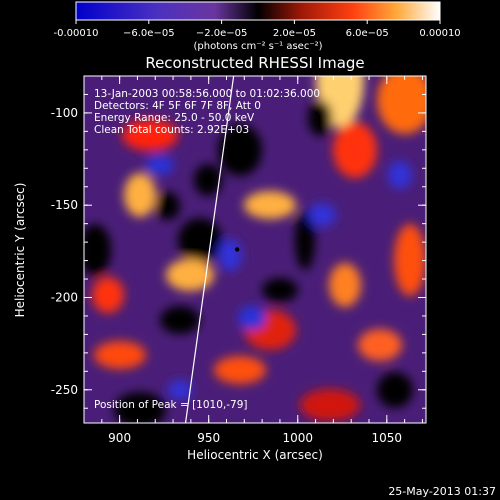 This screenshot has width=500, height=500. What do you see at coordinates (207, 94) in the screenshot?
I see `annotation-time: 13-Jan-2003 00:58:56.000 to 01:02:36.000` at bounding box center [207, 94].